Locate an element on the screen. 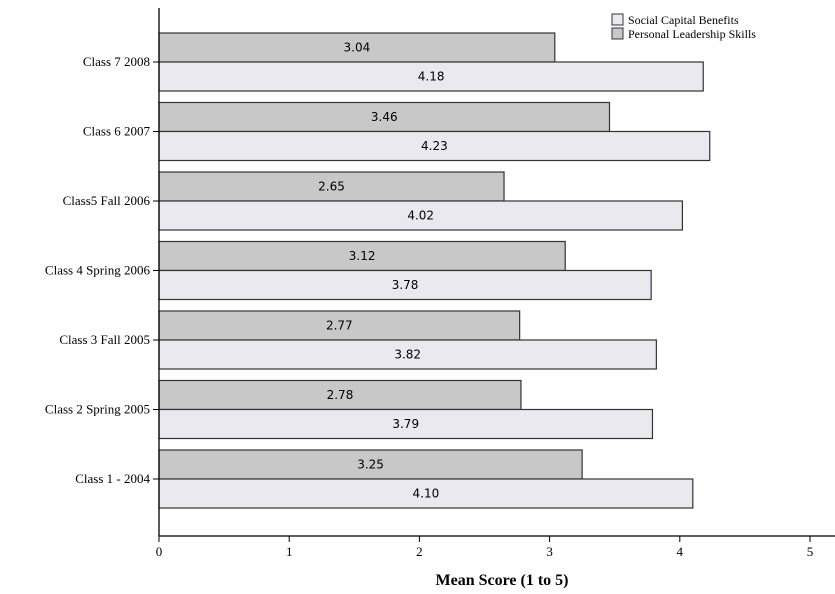  data-label-personal-leadership-skills-class-7-2008: 3.04 is located at coordinates (357, 48).